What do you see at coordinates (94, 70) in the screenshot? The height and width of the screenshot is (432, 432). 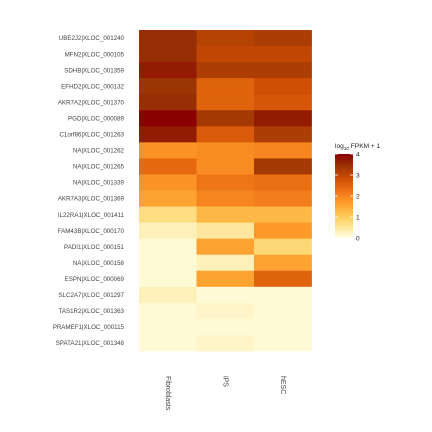 I see `row-label: SDHB|XLOC_001359` at bounding box center [94, 70].